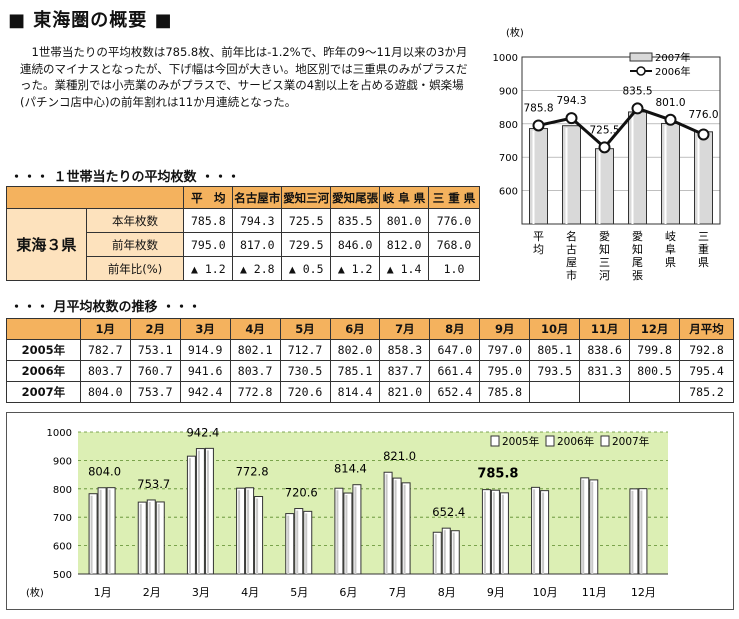 The width and height of the screenshot is (739, 619). I want to click on table-cell: 776.0, so click(454, 220).